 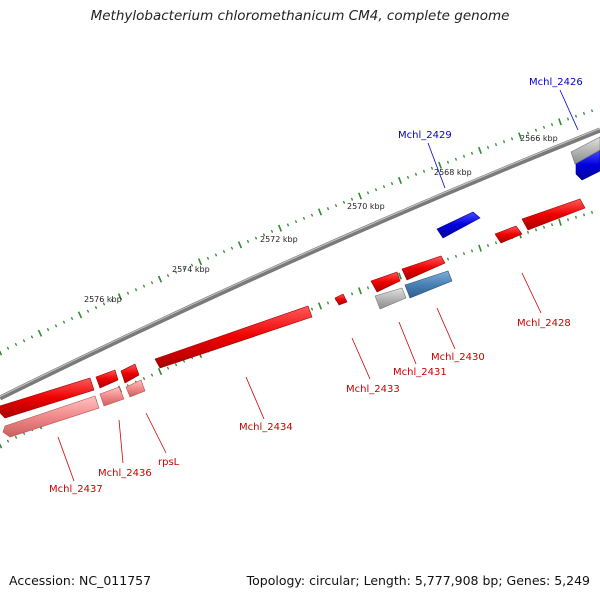 I want to click on gene-label-mchl-2428: Mchl_2428, so click(x=544, y=323).